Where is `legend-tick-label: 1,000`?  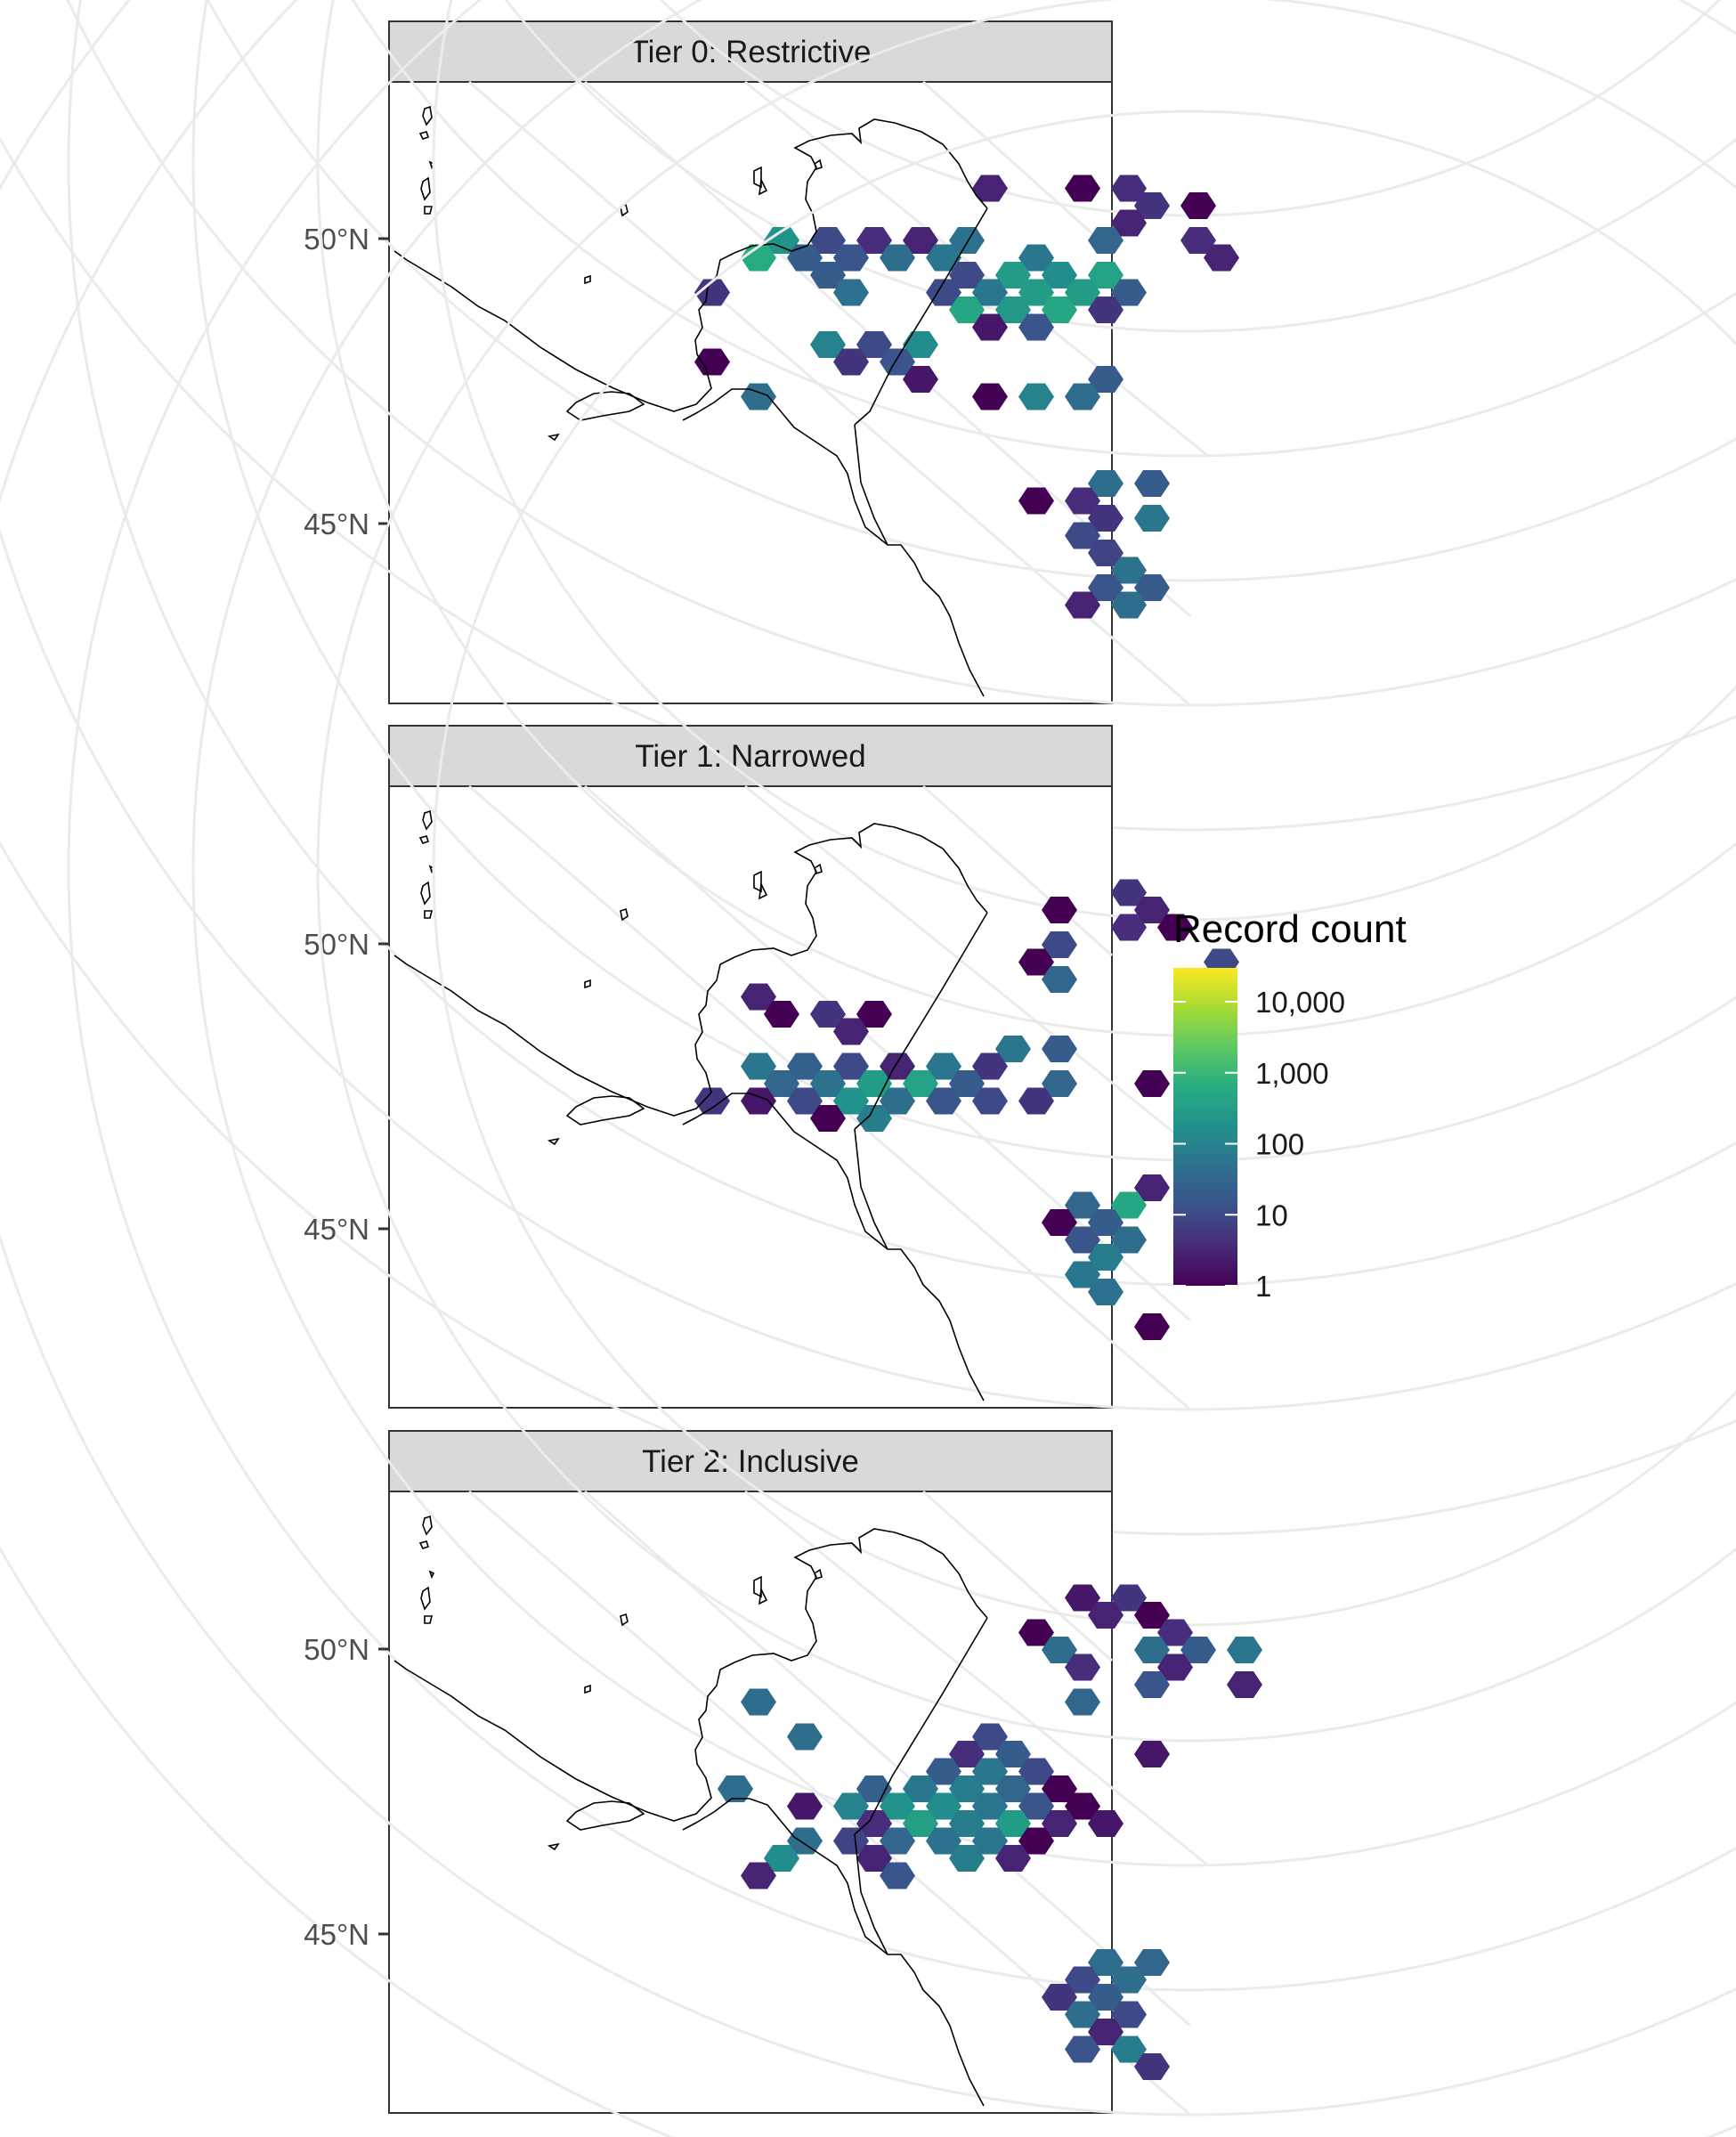 legend-tick-label: 1,000 is located at coordinates (1292, 1073).